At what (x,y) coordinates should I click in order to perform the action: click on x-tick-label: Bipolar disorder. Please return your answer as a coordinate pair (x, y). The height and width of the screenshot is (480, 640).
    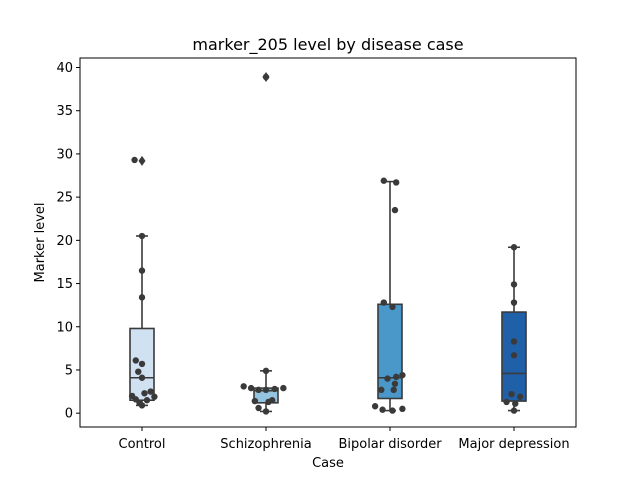
    Looking at the image, I should click on (390, 444).